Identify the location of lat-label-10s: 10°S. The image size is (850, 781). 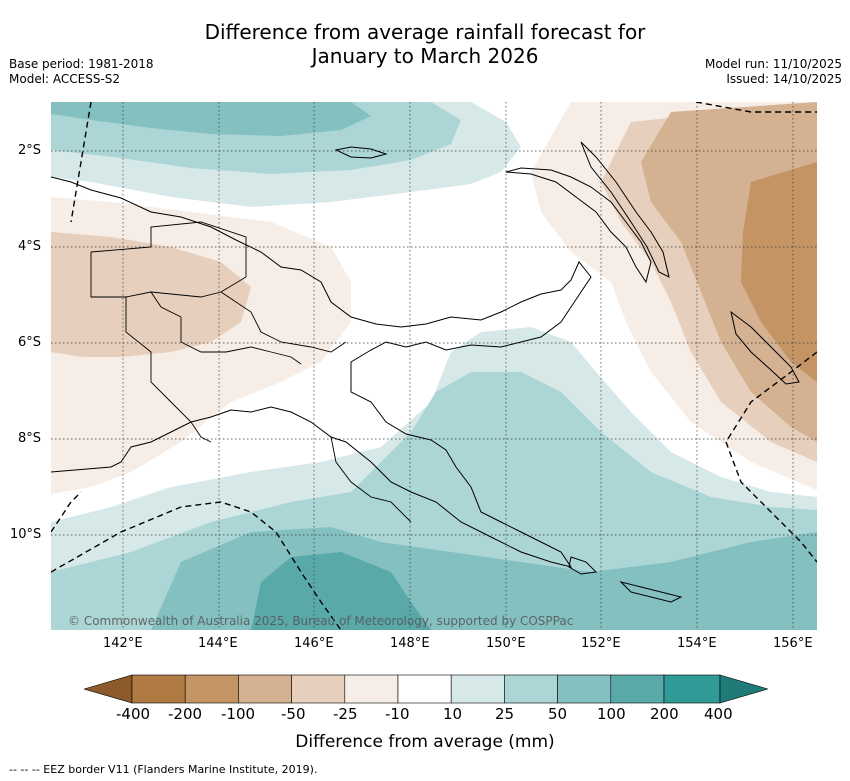
(26, 534).